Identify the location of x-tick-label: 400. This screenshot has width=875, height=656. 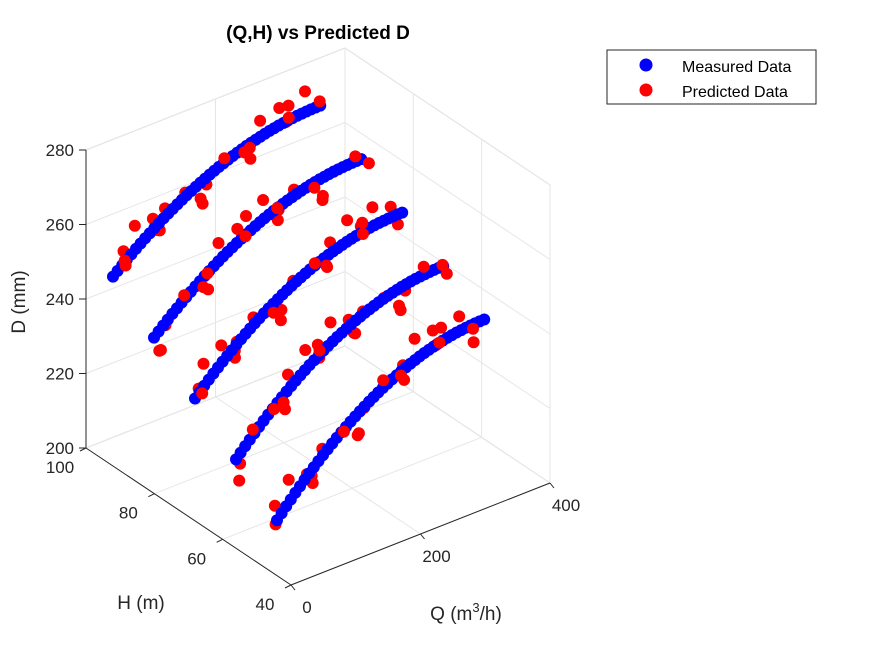
(566, 505).